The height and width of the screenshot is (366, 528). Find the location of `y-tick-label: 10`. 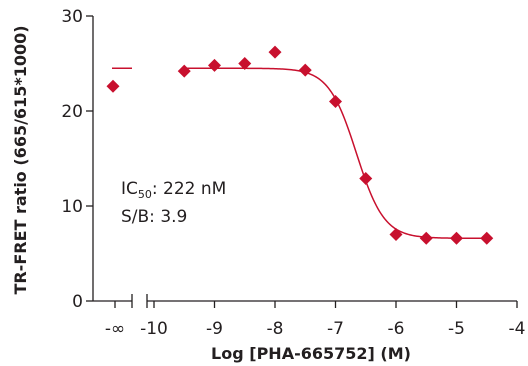

y-tick-label: 10 is located at coordinates (72, 207).